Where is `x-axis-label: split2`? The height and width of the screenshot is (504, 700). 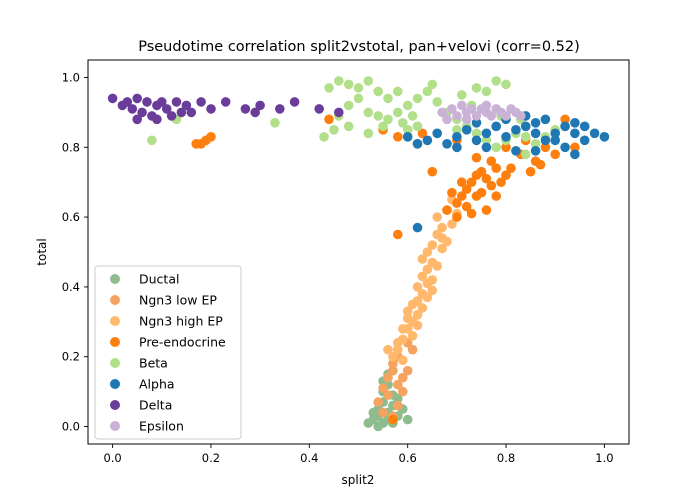 x-axis-label: split2 is located at coordinates (358, 480).